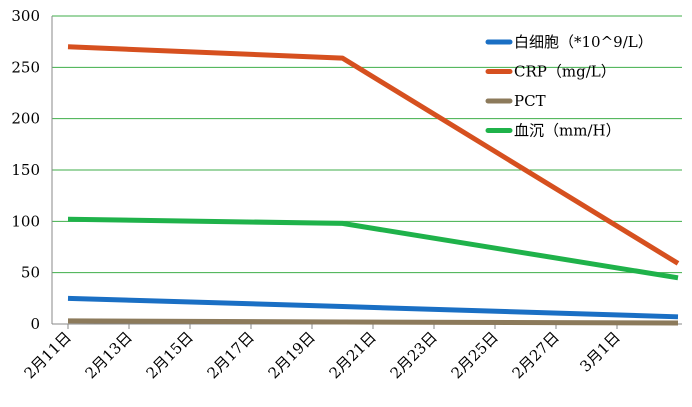  Describe the element at coordinates (48, 355) in the screenshot. I see `x-tick-label: 2月11日` at that location.